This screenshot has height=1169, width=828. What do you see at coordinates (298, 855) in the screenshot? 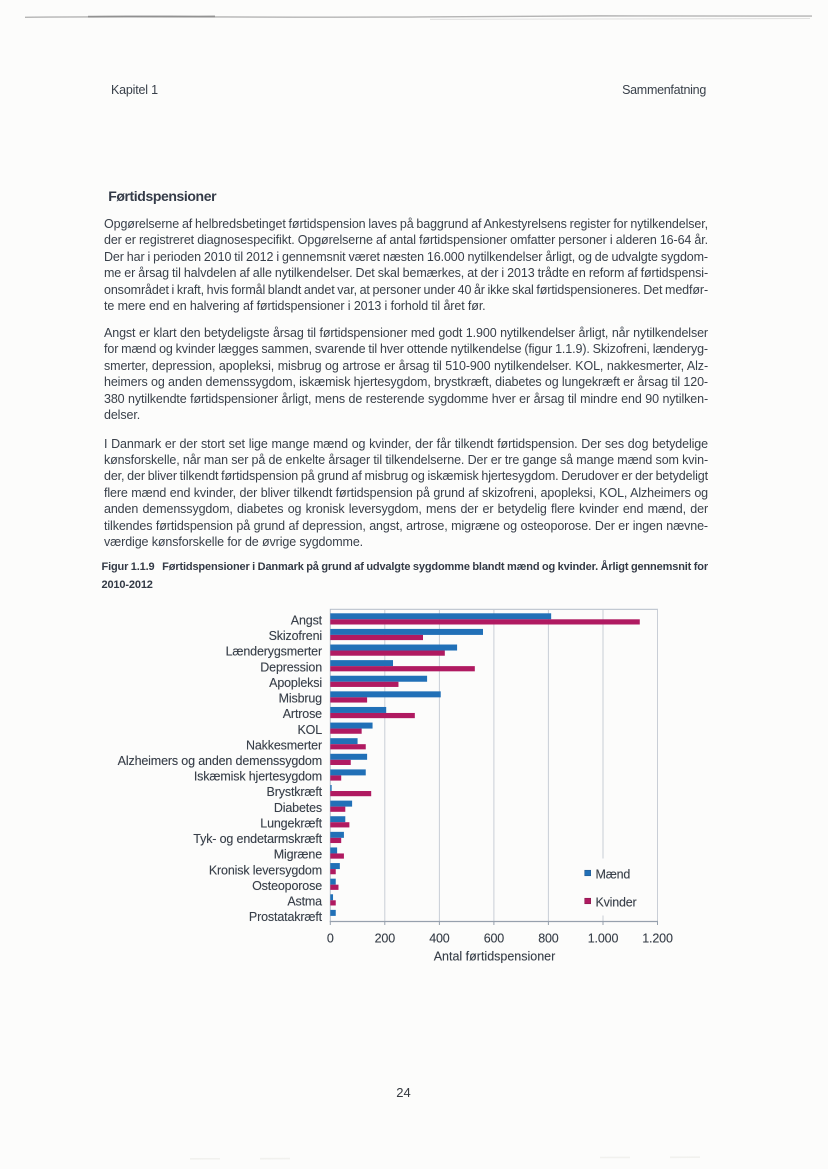
I see `svg-text: Migræne` at bounding box center [298, 855].